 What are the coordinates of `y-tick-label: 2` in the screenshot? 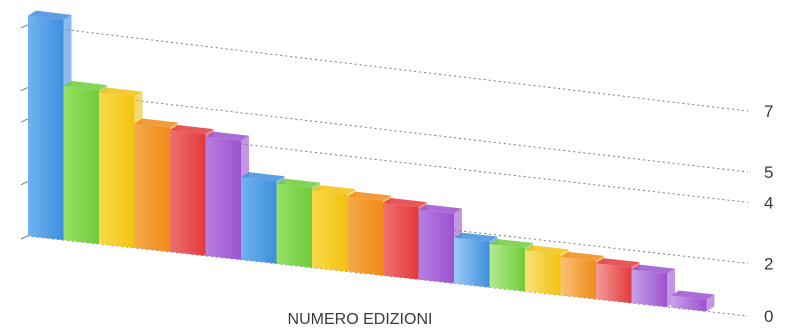 It's located at (768, 263).